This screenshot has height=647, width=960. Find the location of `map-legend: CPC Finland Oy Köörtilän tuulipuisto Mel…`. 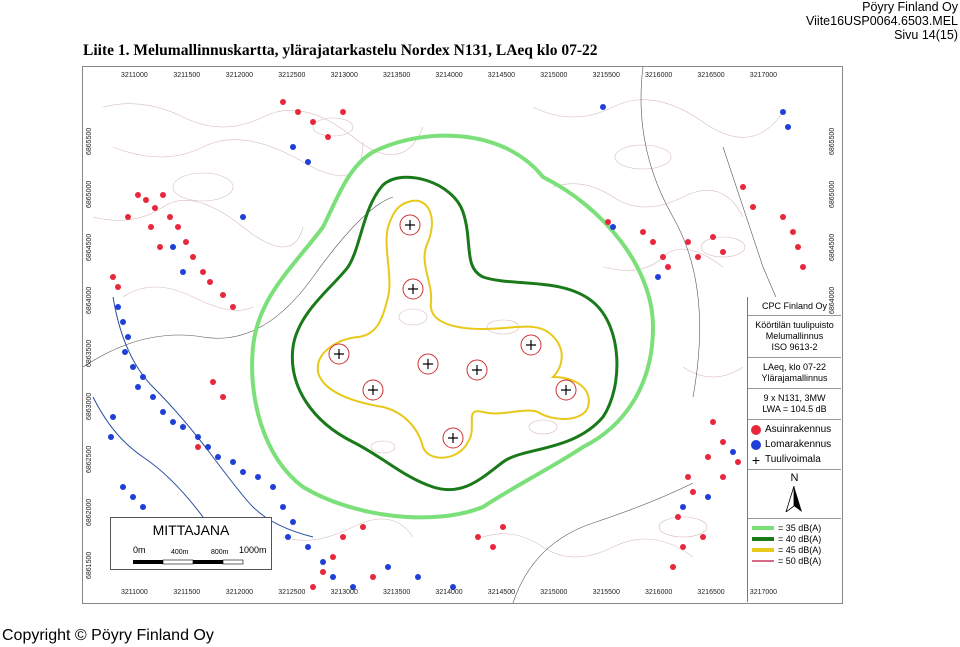

map-legend: CPC Finland Oy Köörtilän tuulipuisto Mel… is located at coordinates (794, 449).